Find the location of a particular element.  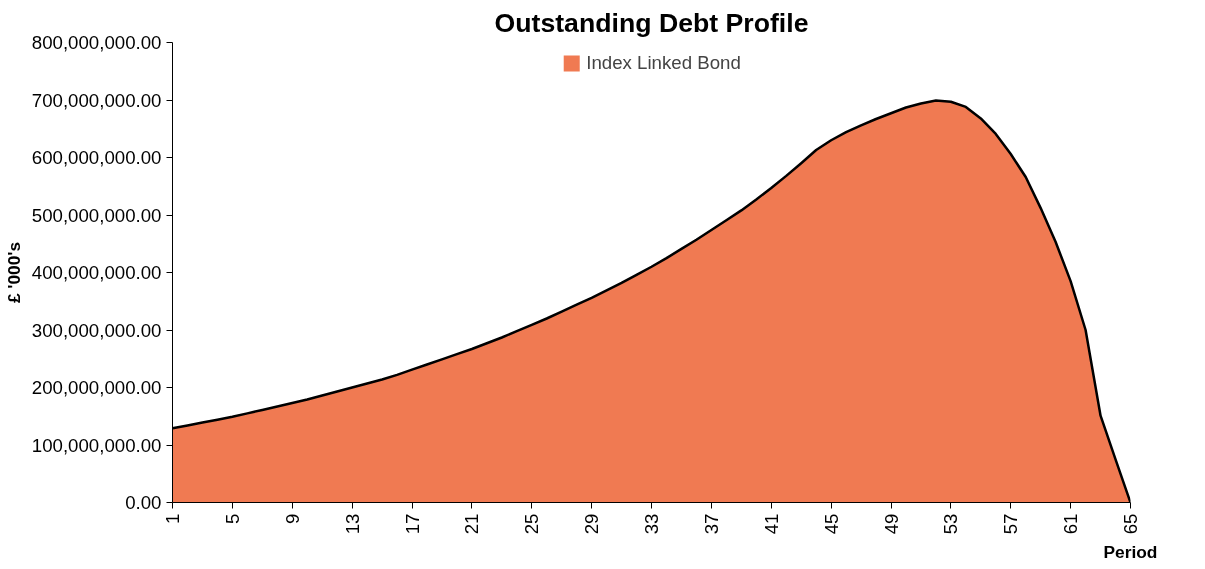

x-tick-label: 25 is located at coordinates (532, 524).